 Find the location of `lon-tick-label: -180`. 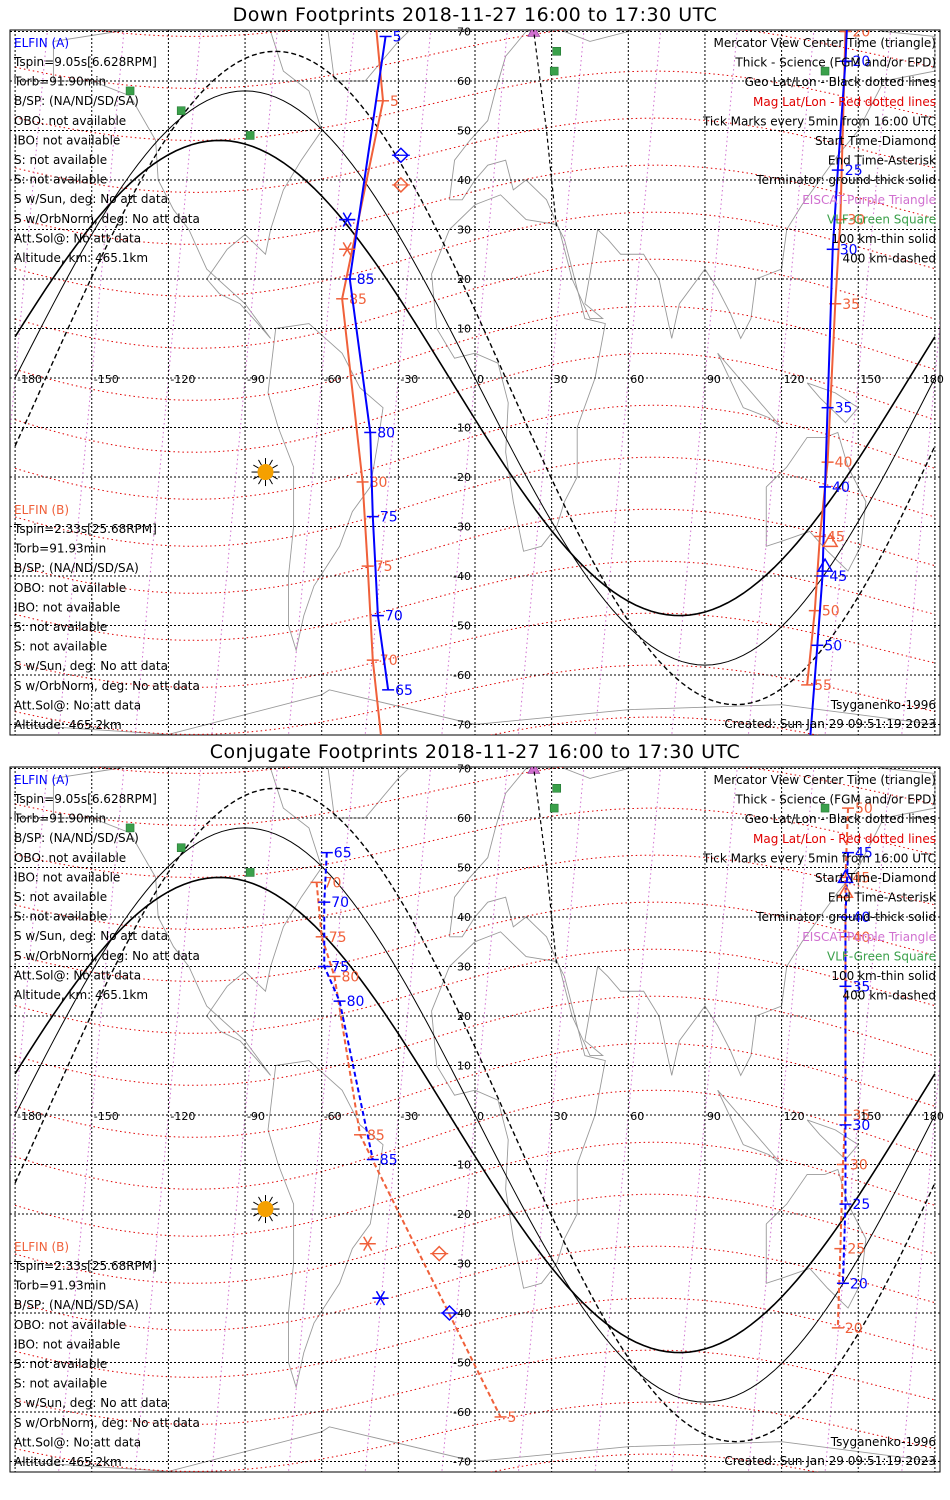

lon-tick-label: -180 is located at coordinates (29, 1116).